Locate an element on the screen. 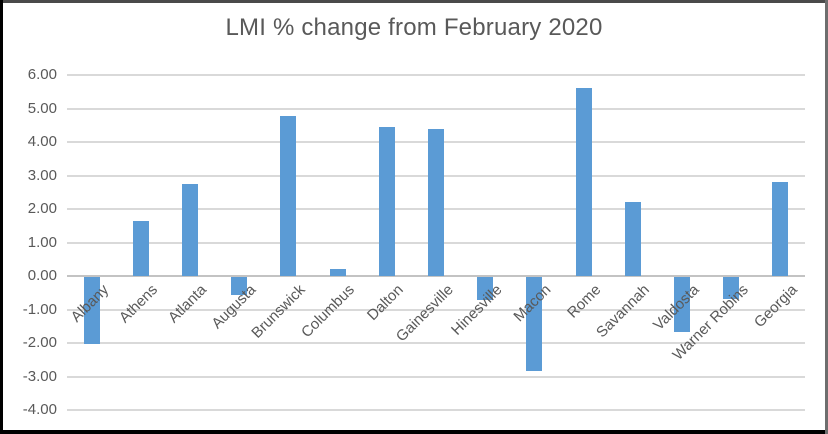 This screenshot has width=828, height=434. bar-brunswick is located at coordinates (288, 195).